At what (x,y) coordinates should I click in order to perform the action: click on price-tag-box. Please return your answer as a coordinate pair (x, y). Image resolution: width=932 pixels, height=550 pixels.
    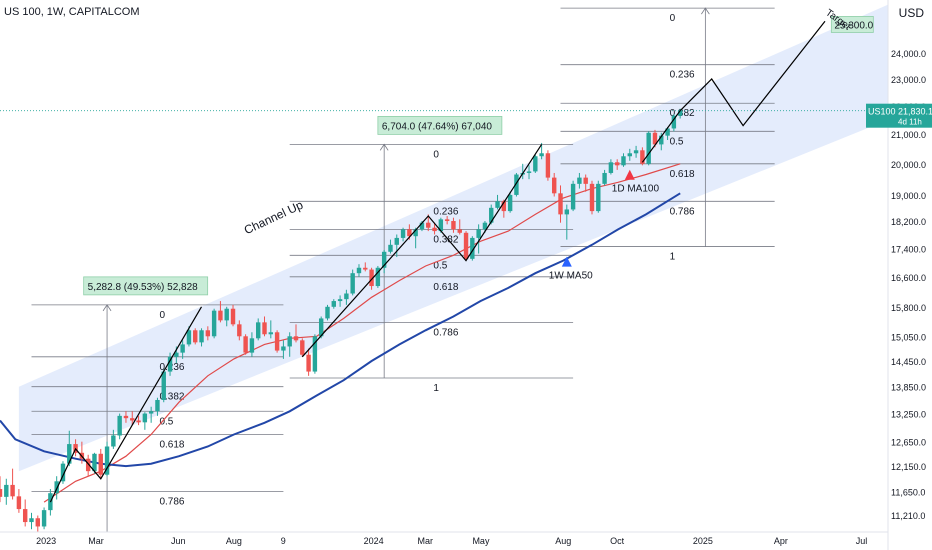
    Looking at the image, I should click on (899, 115).